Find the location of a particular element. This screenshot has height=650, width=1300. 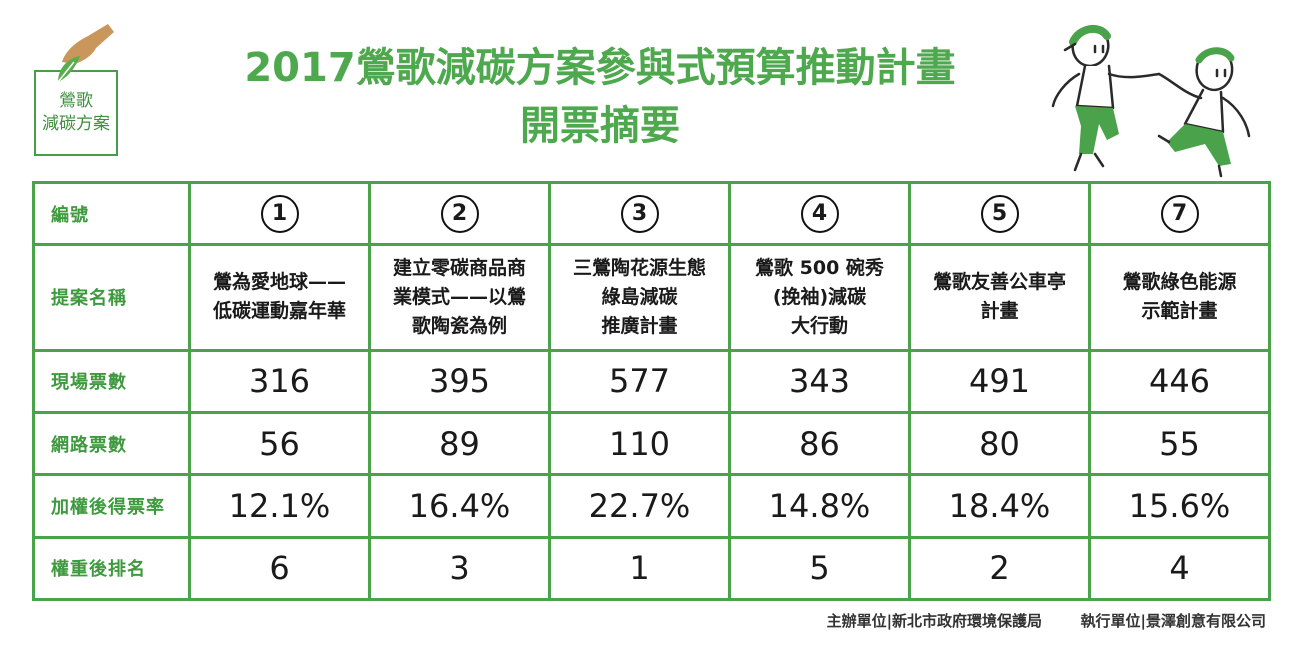

page-title: 2017鶯歌減碳方案參與式預算推動計畫 is located at coordinates (600, 68).